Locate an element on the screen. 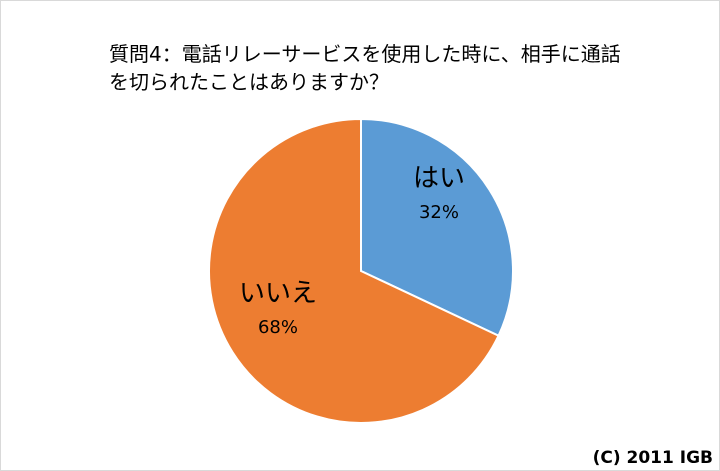 Image resolution: width=720 pixels, height=471 pixels. slice-category-label: はい is located at coordinates (439, 179).